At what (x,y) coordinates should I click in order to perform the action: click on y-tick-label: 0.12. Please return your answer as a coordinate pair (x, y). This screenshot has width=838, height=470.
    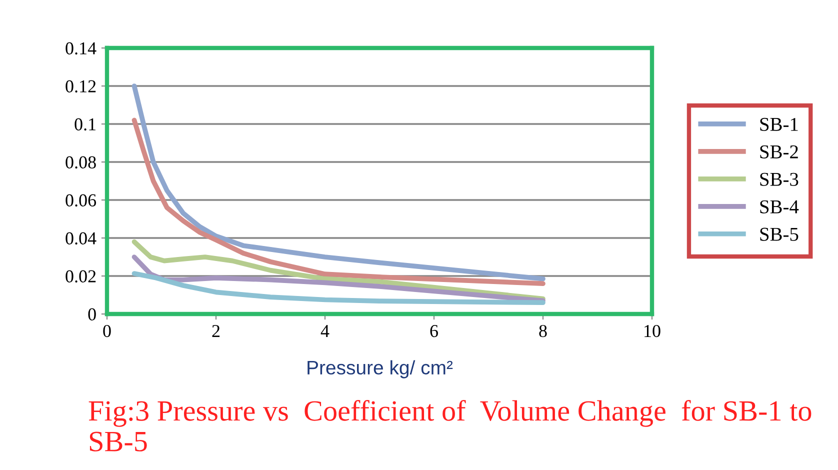
    Looking at the image, I should click on (81, 86).